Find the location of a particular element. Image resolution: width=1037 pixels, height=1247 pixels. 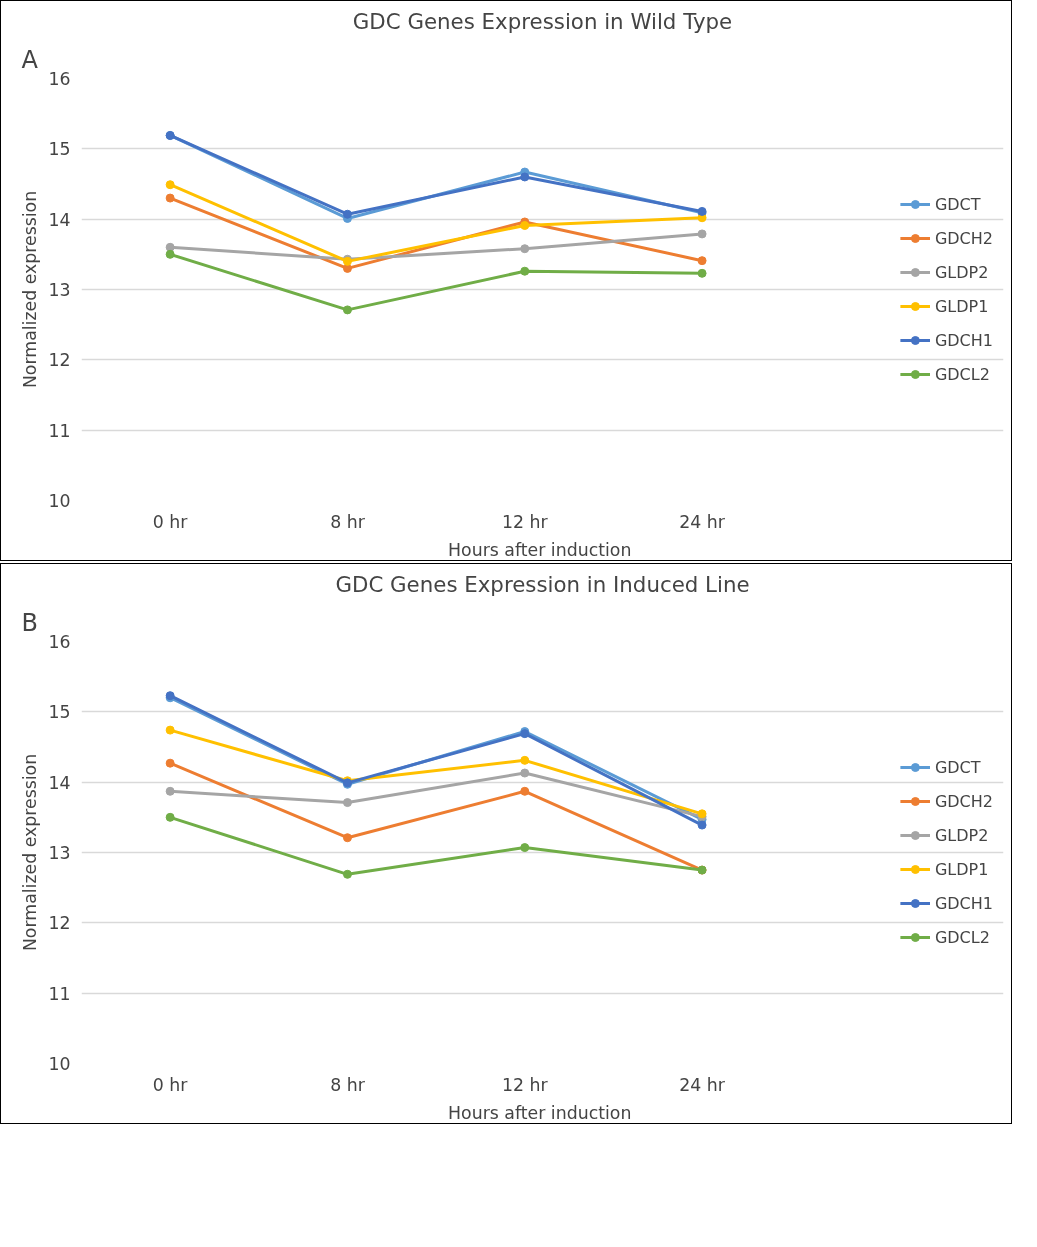

text: A is located at coordinates (30, 59).